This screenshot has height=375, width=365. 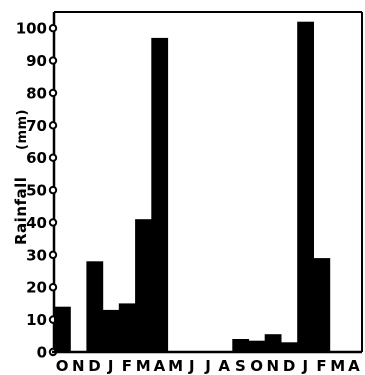 What do you see at coordinates (42, 353) in the screenshot?
I see `y-tick-label: 0` at bounding box center [42, 353].